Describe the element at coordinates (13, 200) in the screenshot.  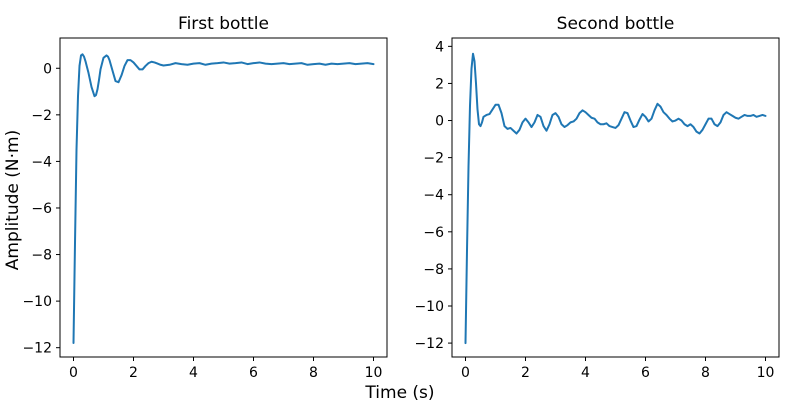
I see `y-axis-label: Amplitude (N·m)` at that location.